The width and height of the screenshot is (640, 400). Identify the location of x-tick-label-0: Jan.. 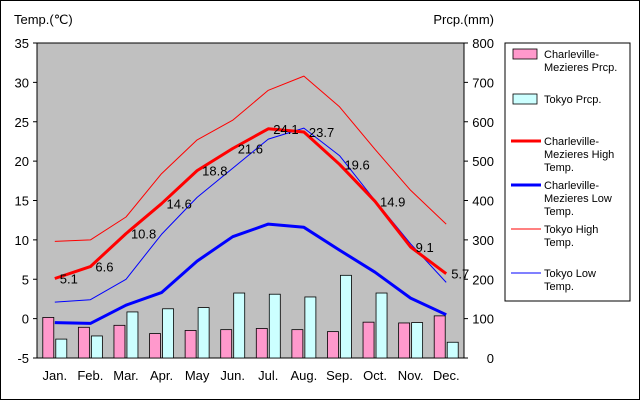
(55, 375).